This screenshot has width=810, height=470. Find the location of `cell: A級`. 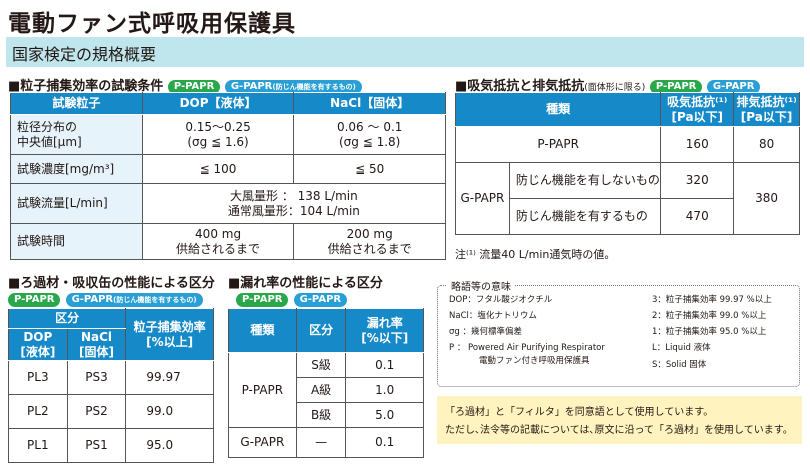

cell: A級 is located at coordinates (321, 390).